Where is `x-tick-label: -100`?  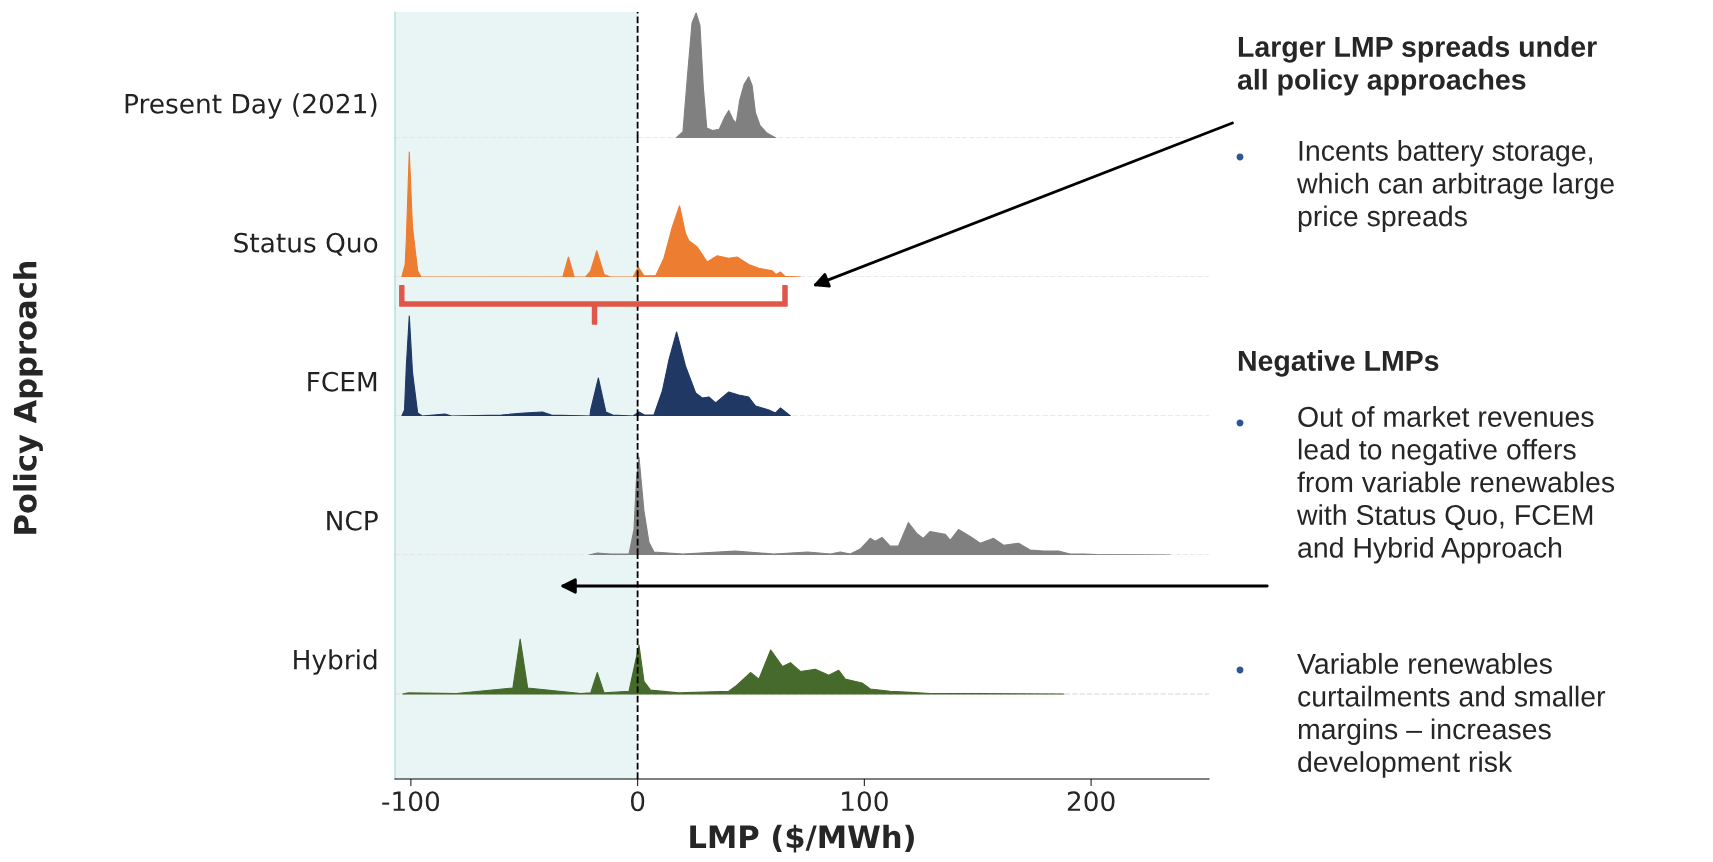 x-tick-label: -100 is located at coordinates (411, 801).